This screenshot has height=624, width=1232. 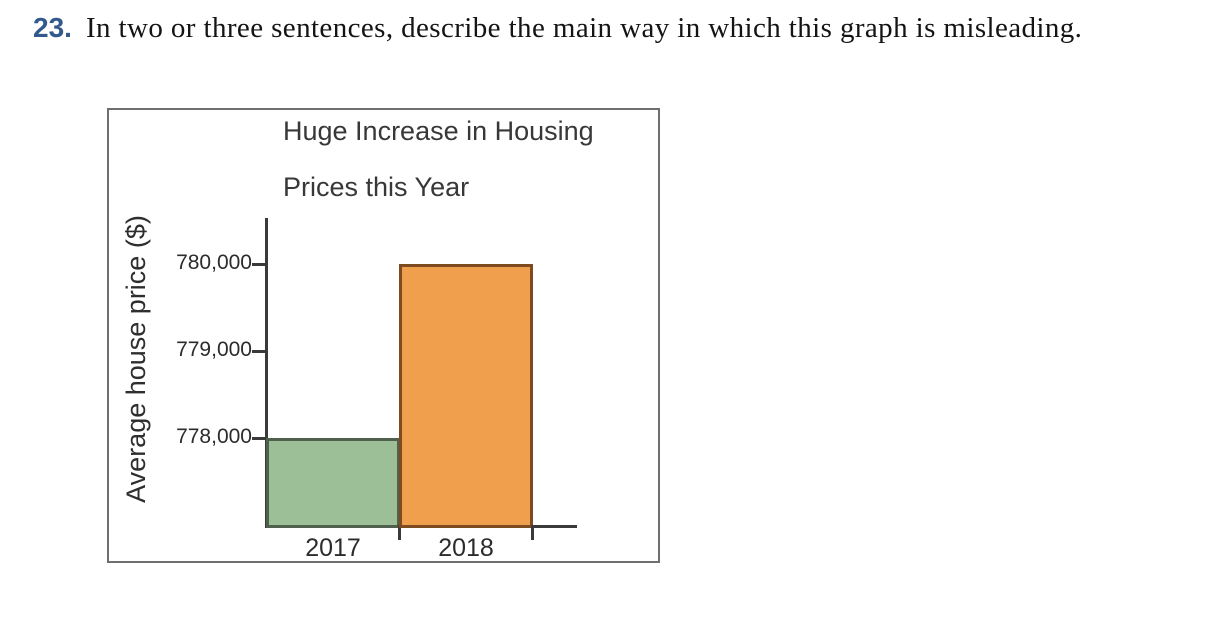 What do you see at coordinates (52, 27) in the screenshot?
I see `question-number: 23.` at bounding box center [52, 27].